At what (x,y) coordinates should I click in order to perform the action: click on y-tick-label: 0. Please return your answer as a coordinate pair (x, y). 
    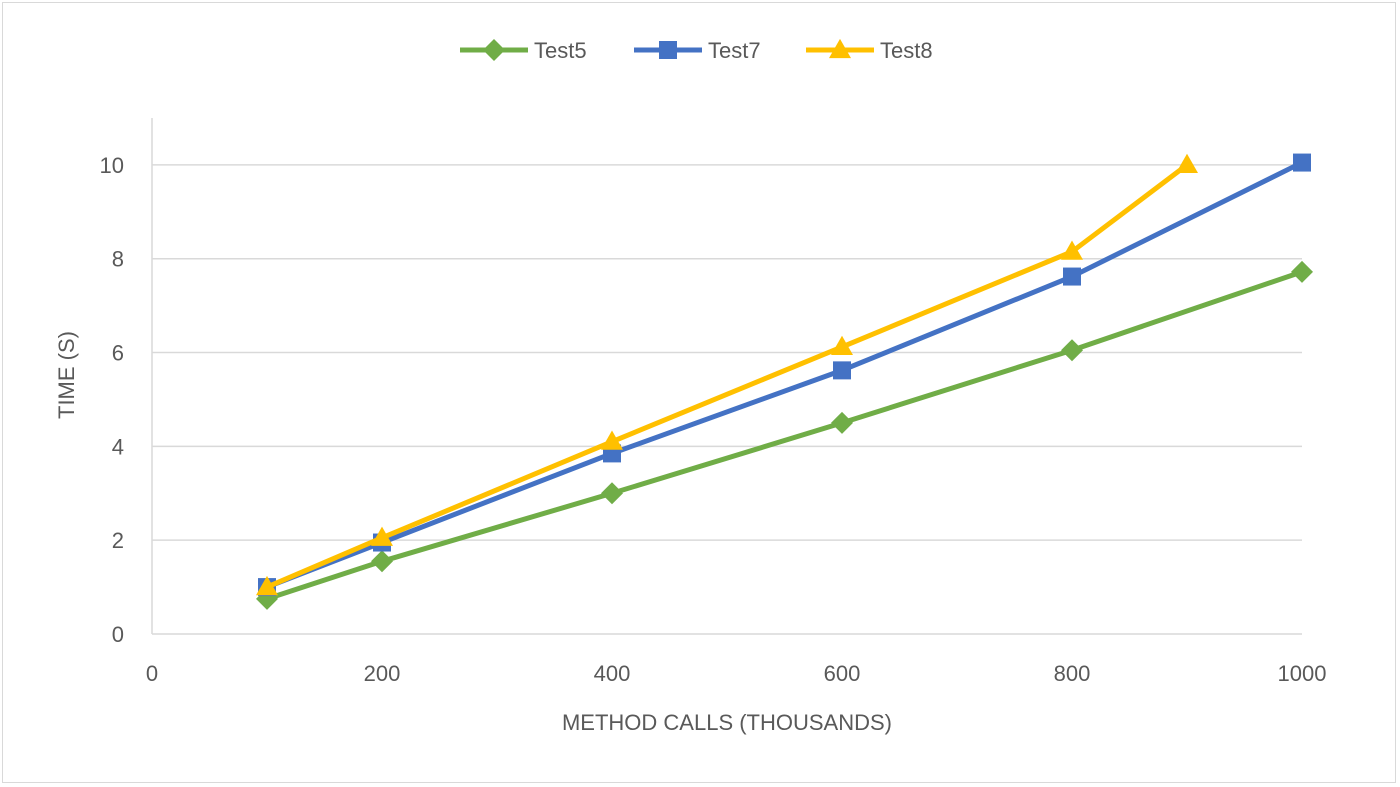
    Looking at the image, I should click on (118, 634).